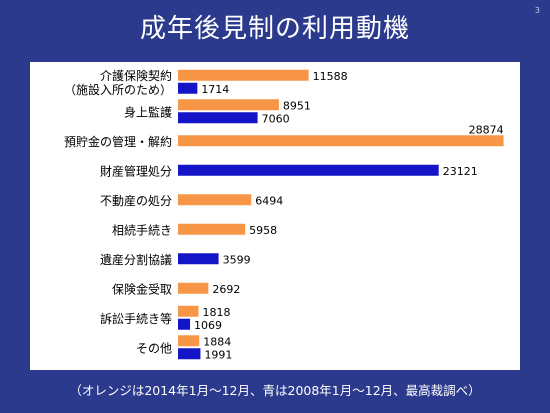 The image size is (550, 413). What do you see at coordinates (237, 259) in the screenshot?
I see `data-label: 3599` at bounding box center [237, 259].